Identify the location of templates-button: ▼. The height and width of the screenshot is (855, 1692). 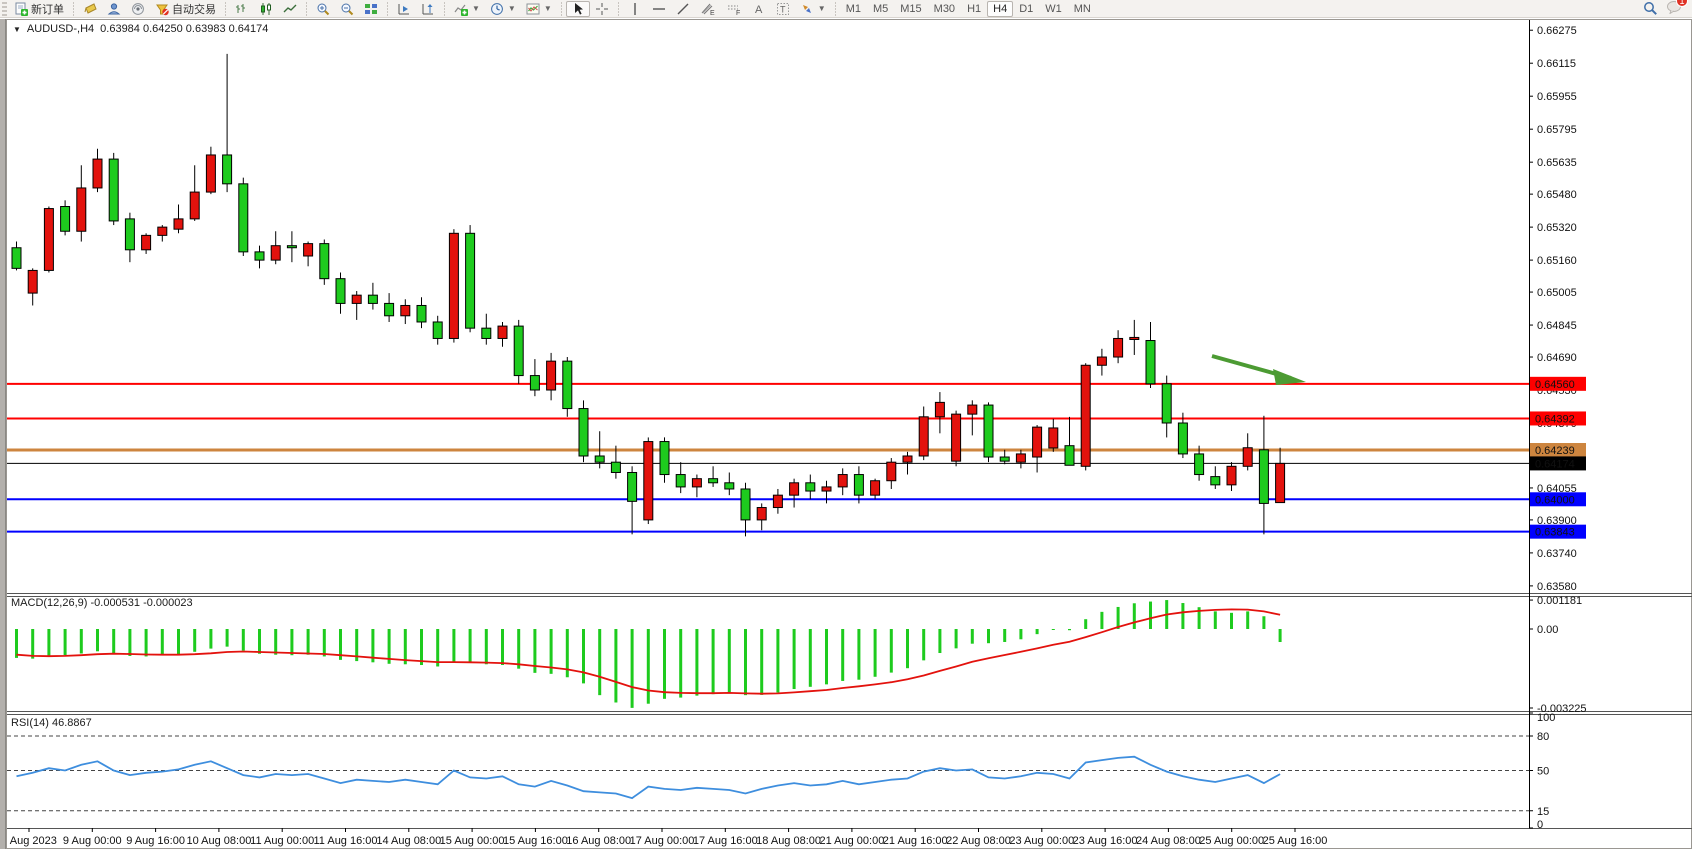
(539, 9).